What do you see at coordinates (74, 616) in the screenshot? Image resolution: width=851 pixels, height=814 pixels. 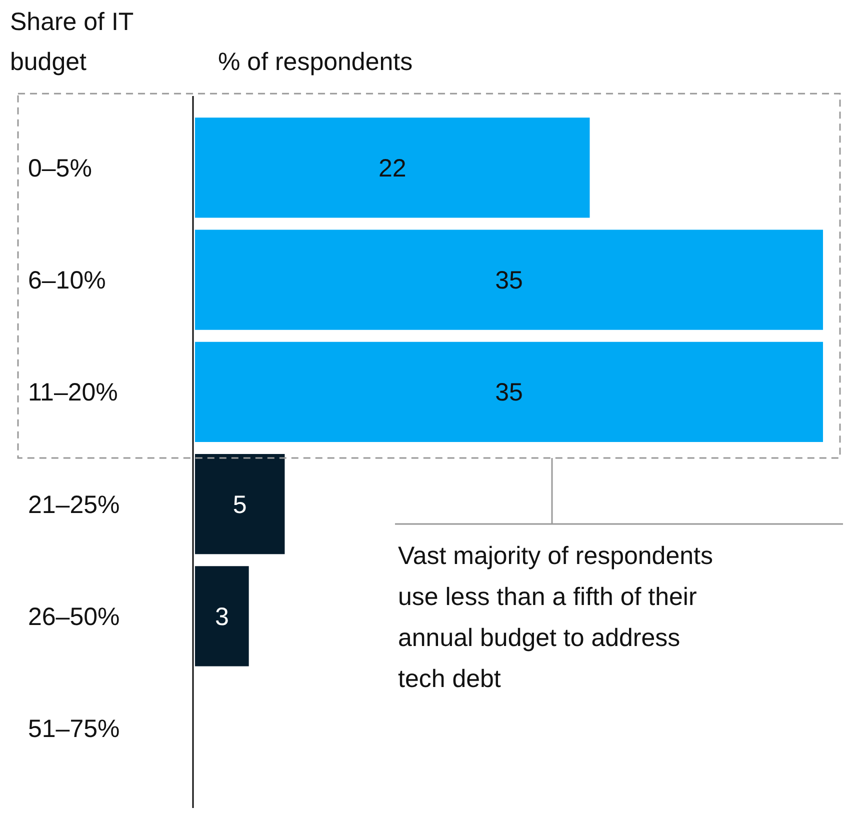 I see `y-tick-label: 26–50%` at bounding box center [74, 616].